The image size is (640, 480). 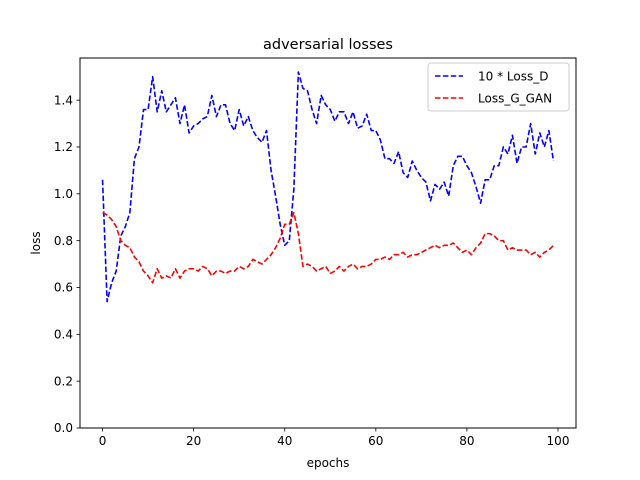 I want to click on legend-label-1: Loss_G_GAN, so click(x=515, y=99).